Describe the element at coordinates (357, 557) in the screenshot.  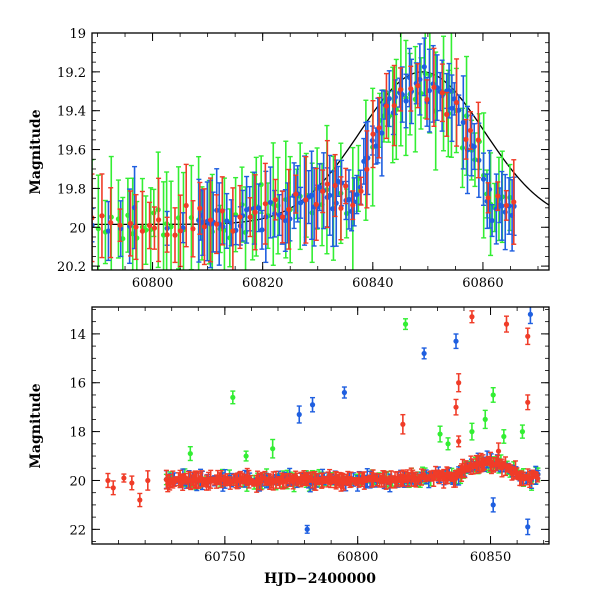
I see `x-tick-label: 60800` at that location.